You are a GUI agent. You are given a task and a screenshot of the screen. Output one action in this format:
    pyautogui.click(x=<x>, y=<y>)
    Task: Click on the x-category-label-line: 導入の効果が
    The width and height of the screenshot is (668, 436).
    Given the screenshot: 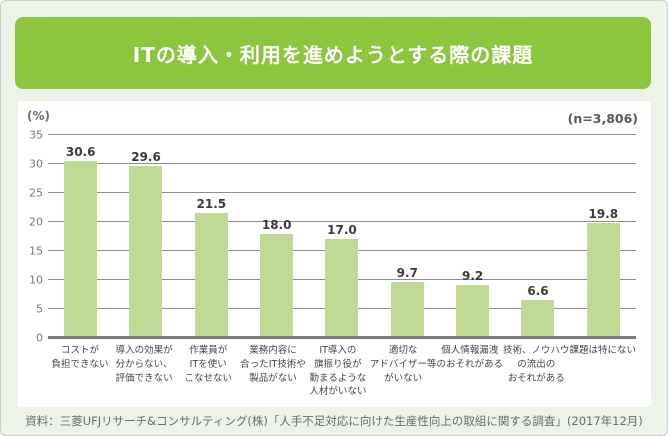 What is the action you would take?
    pyautogui.click(x=144, y=350)
    